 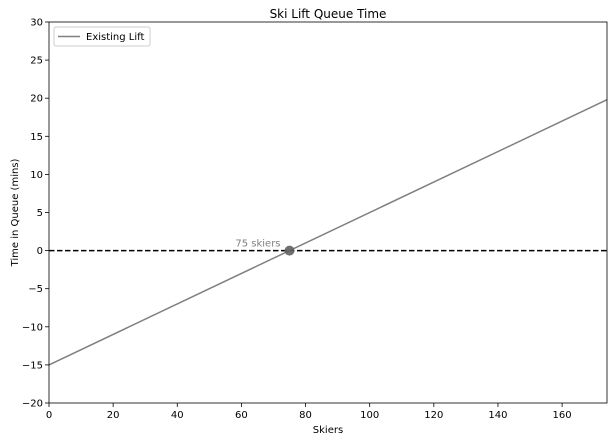 What do you see at coordinates (36, 175) in the screenshot?
I see `y-tick-label: 10` at bounding box center [36, 175].